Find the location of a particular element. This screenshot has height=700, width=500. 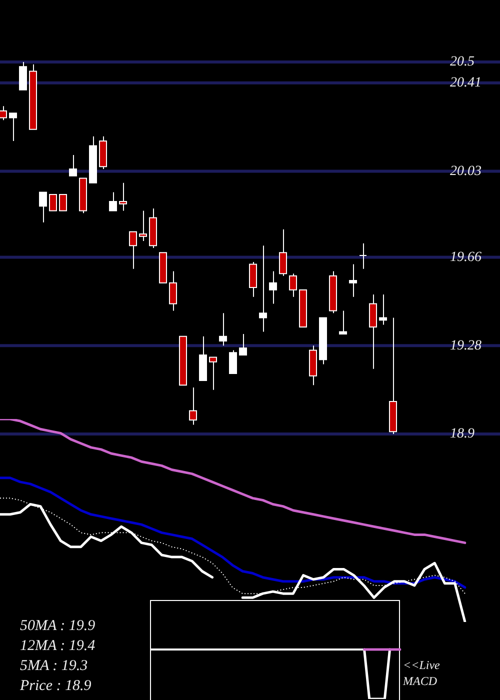

text: <<Live MACD is located at coordinates (421, 673).